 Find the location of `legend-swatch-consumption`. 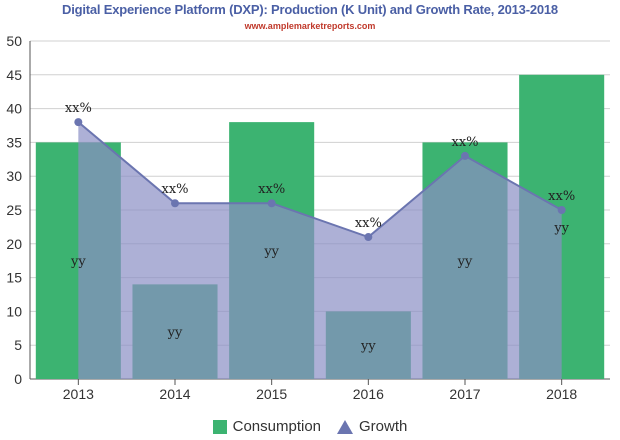

legend-swatch-consumption is located at coordinates (219, 426).